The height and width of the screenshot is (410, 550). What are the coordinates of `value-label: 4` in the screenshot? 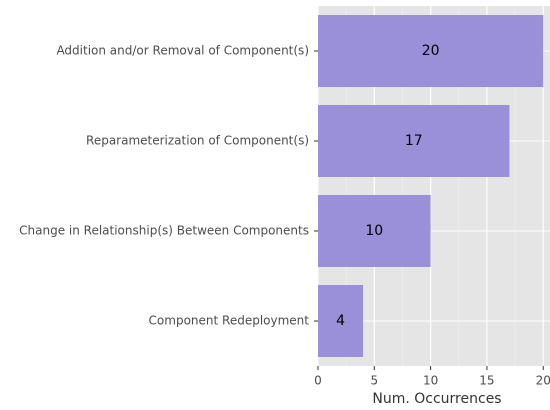 It's located at (340, 321).